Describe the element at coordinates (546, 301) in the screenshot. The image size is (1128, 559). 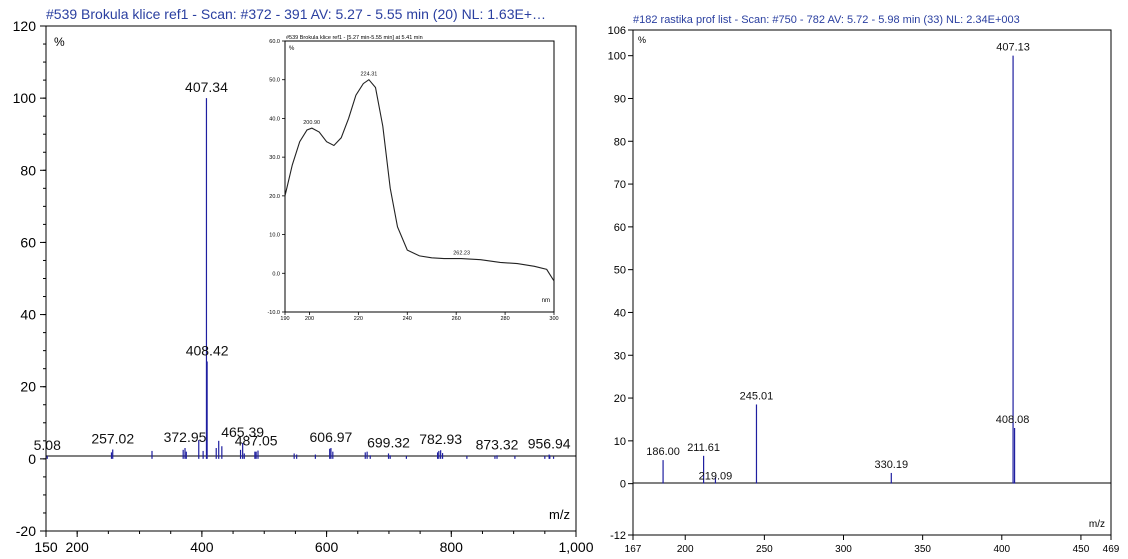
I see `inset-x-unit: nm` at that location.